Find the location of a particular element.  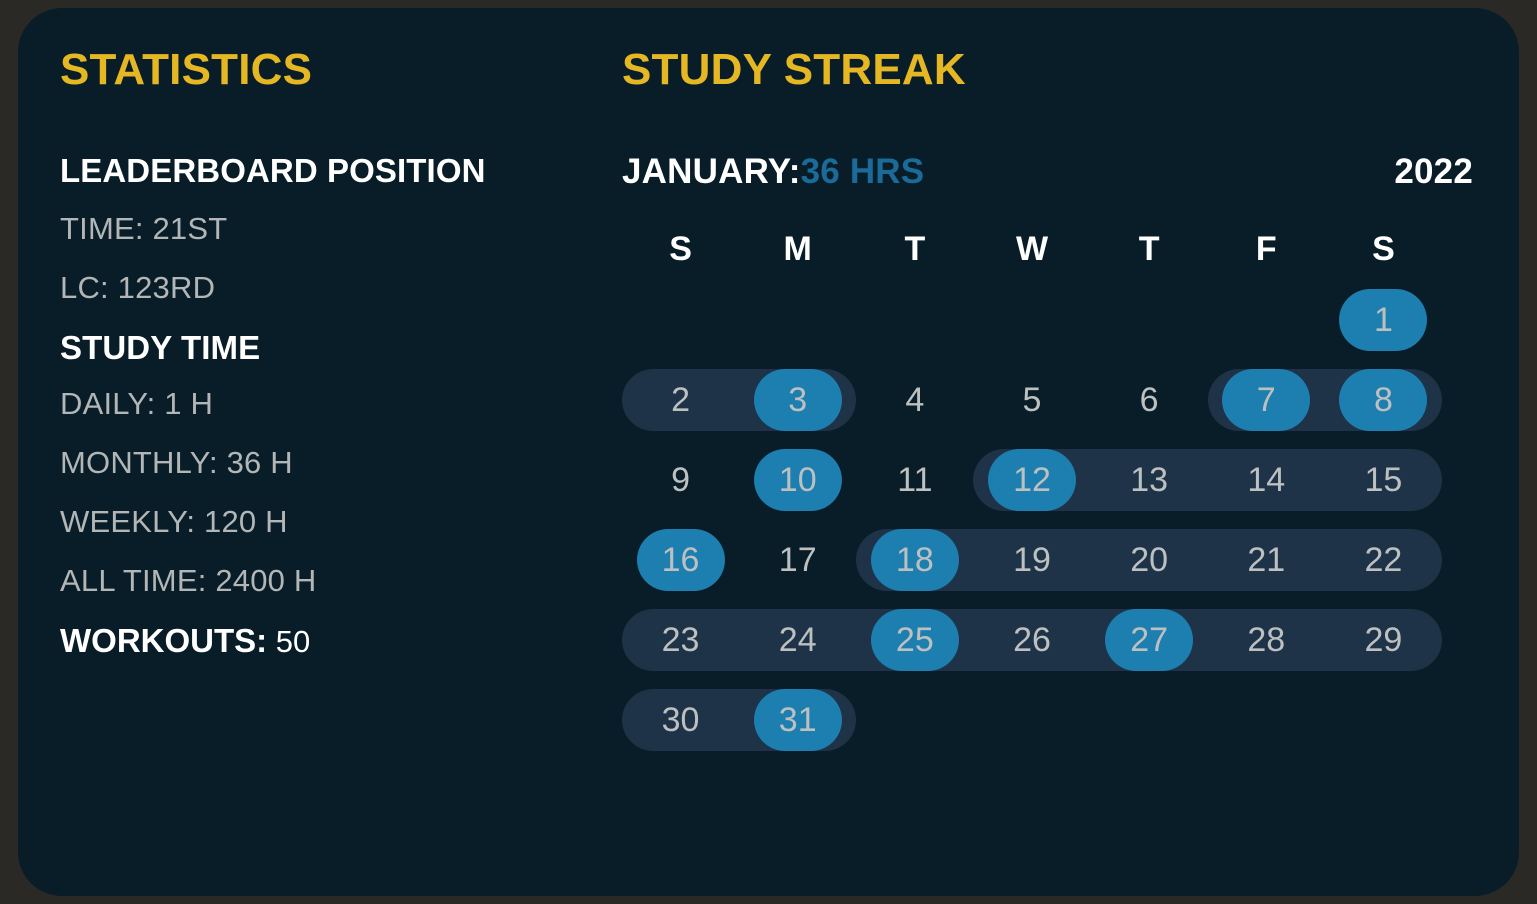

calendar-day-27: 27 is located at coordinates (1149, 640).